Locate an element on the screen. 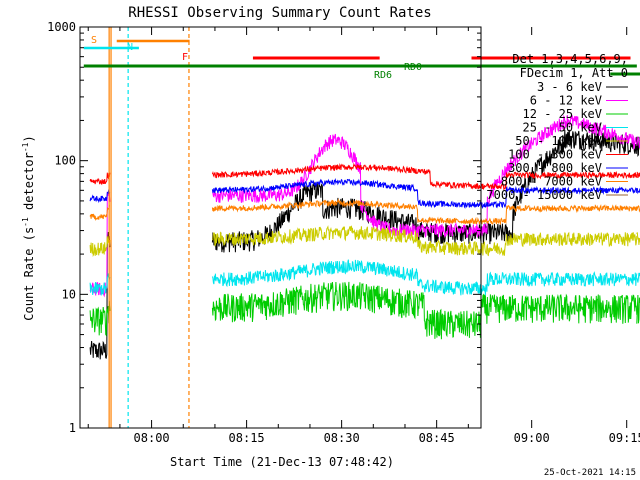  legend-label-1: 6 - 12 keV is located at coordinates (566, 101).